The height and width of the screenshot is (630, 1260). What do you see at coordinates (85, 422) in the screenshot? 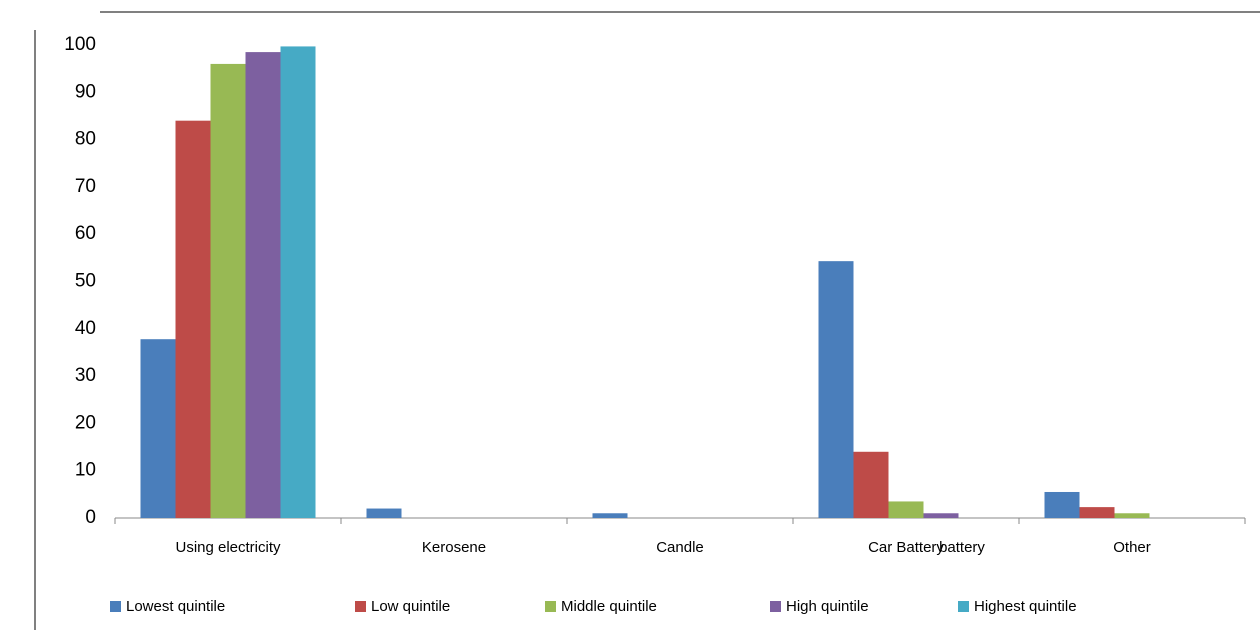
I see `y-tick-label: 20` at bounding box center [85, 422].